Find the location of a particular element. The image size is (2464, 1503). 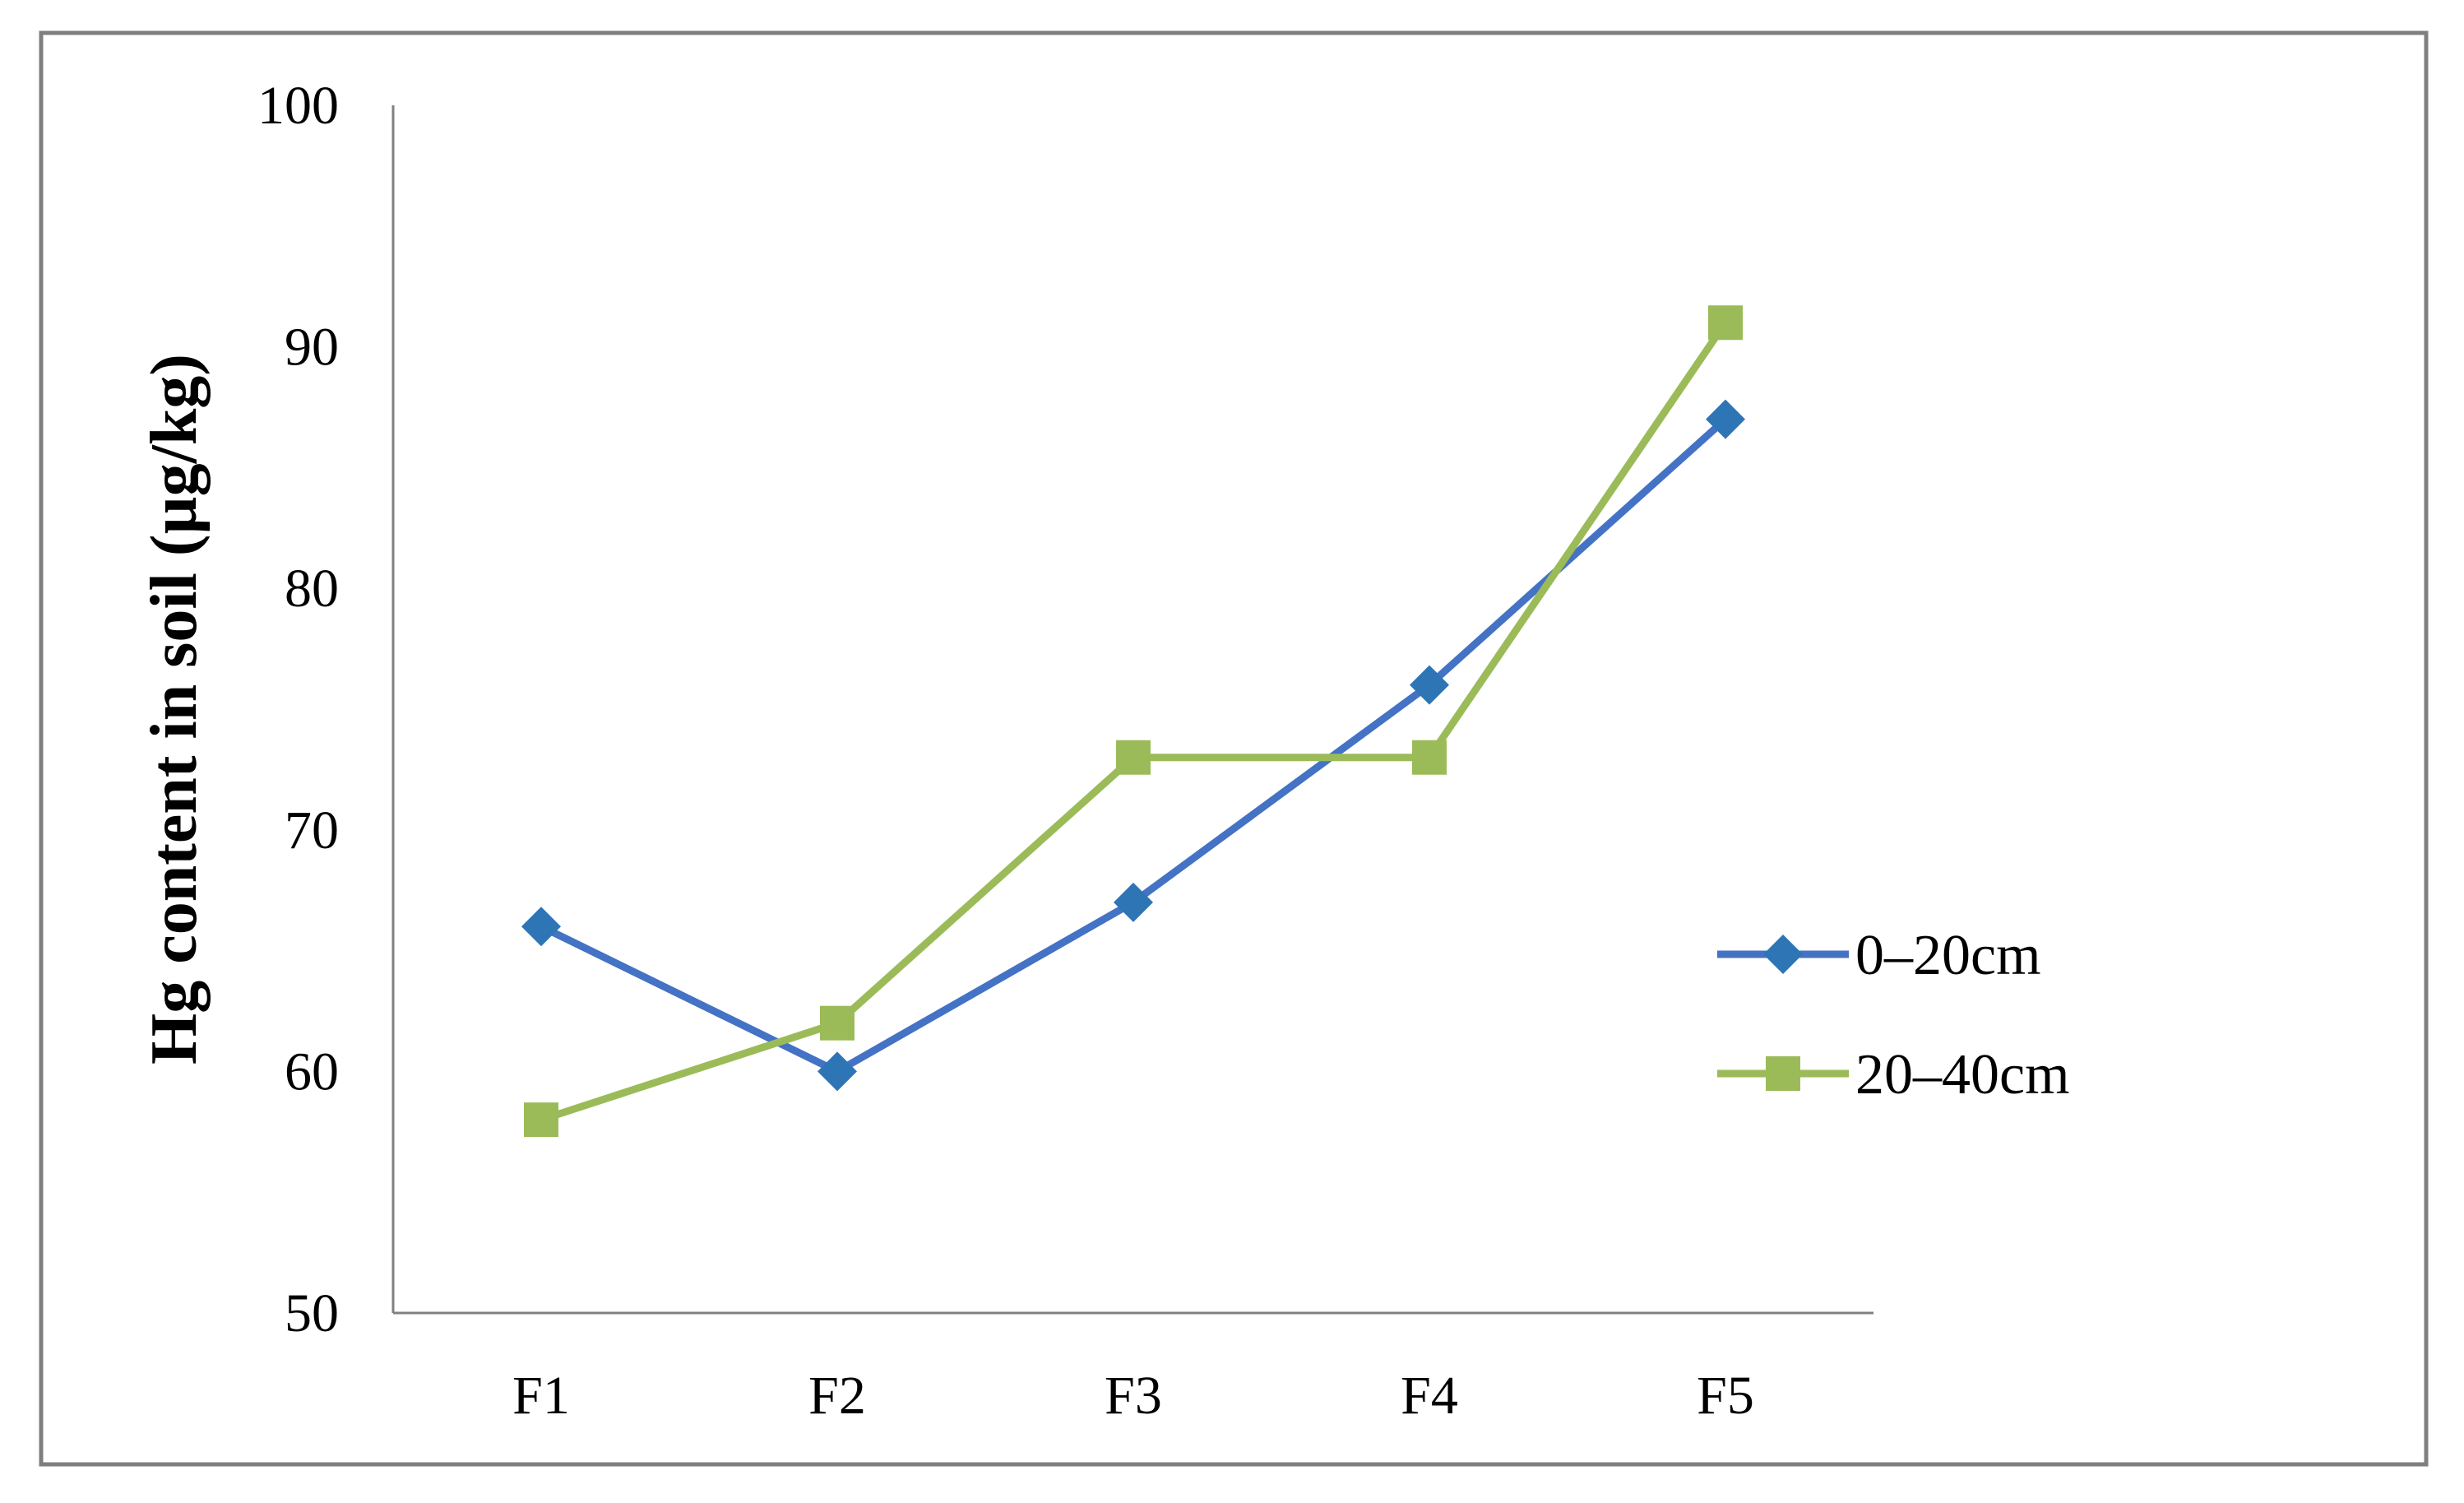

data-point-s1-p2 is located at coordinates (1133, 757).